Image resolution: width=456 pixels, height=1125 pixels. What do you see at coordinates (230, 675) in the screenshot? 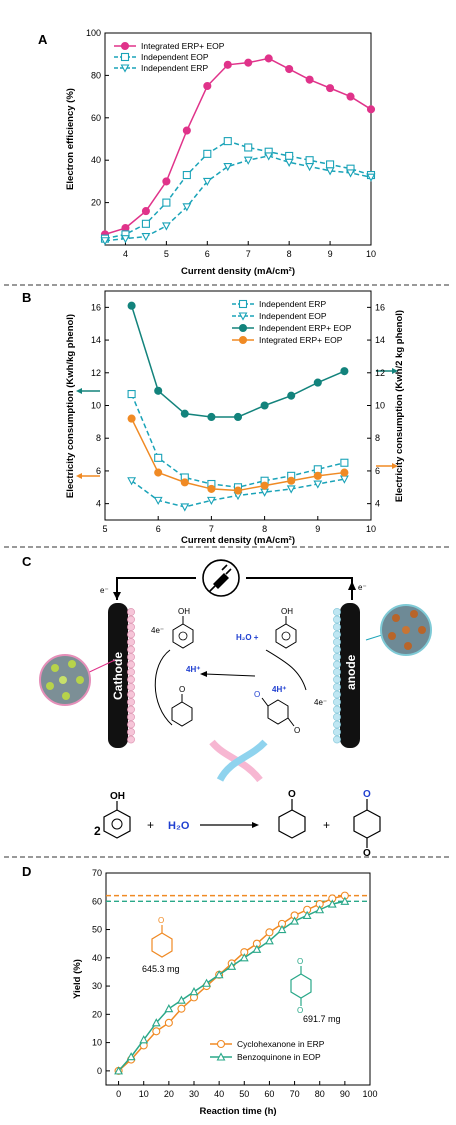
I see `proton-transfer-arrow` at bounding box center [230, 675].